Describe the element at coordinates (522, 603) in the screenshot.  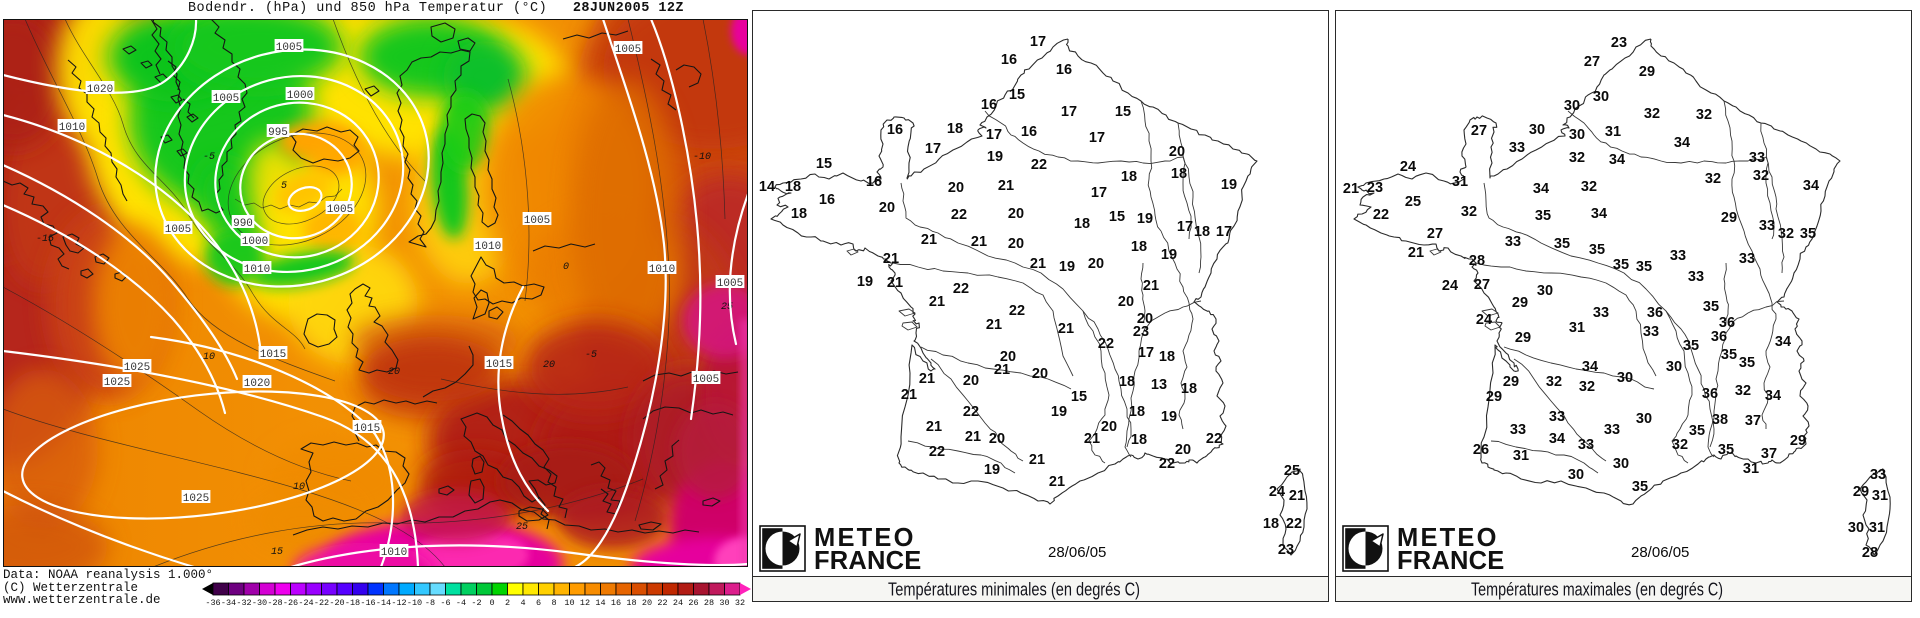
I see `svg-text: 4` at that location.